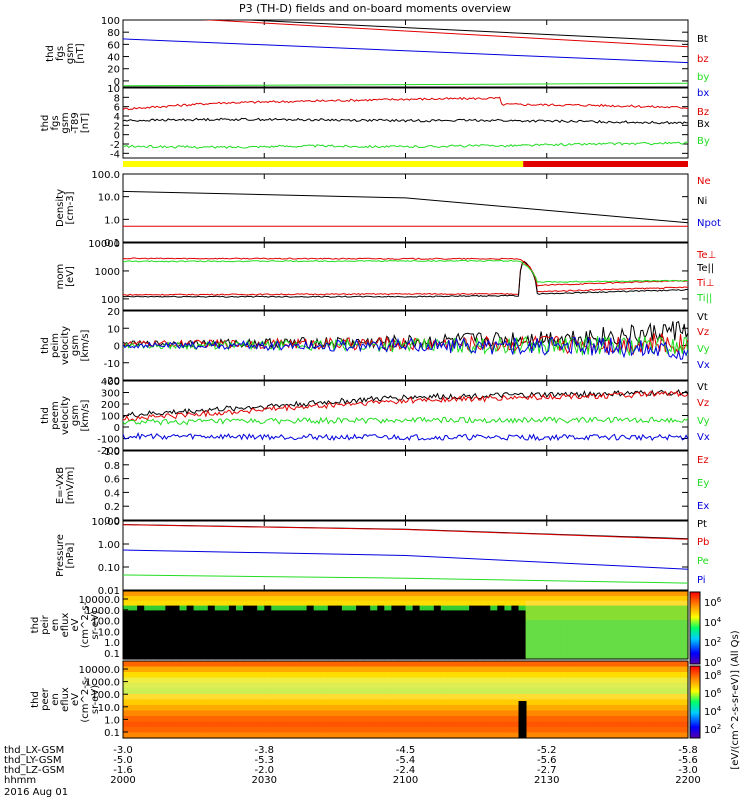 The image size is (750, 804). Describe the element at coordinates (45, 699) in the screenshot. I see `y-axis-label: peer` at that location.